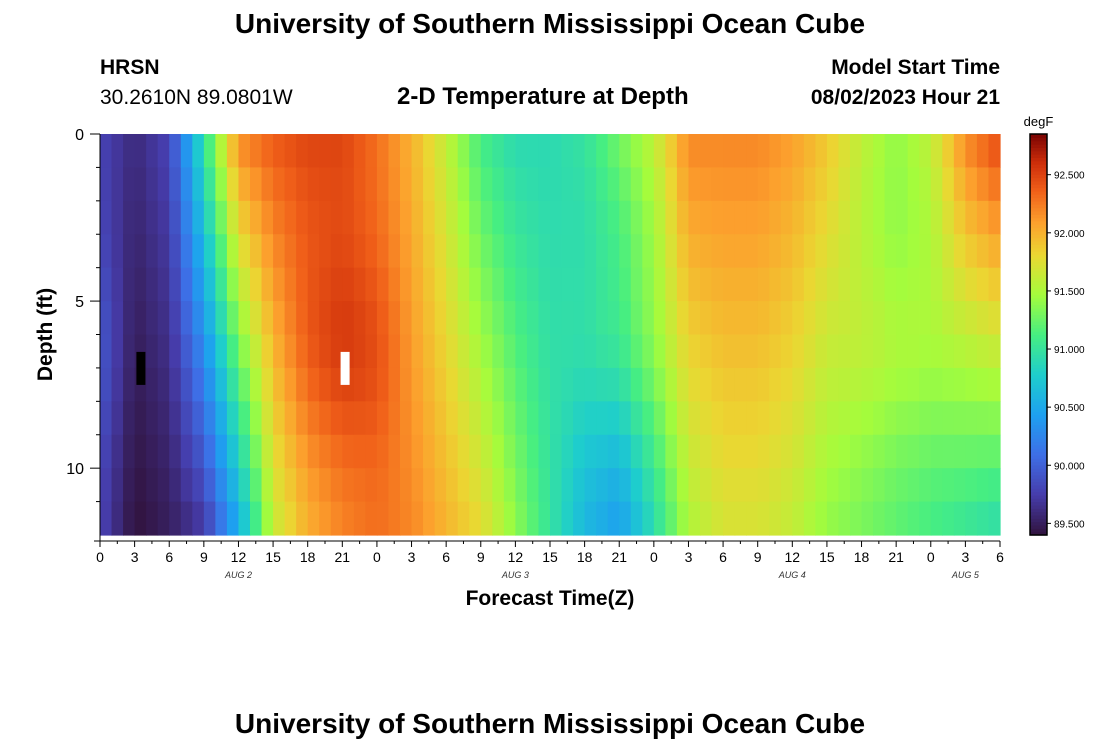  What do you see at coordinates (723, 557) in the screenshot?
I see `x-tick-label: 6` at bounding box center [723, 557].